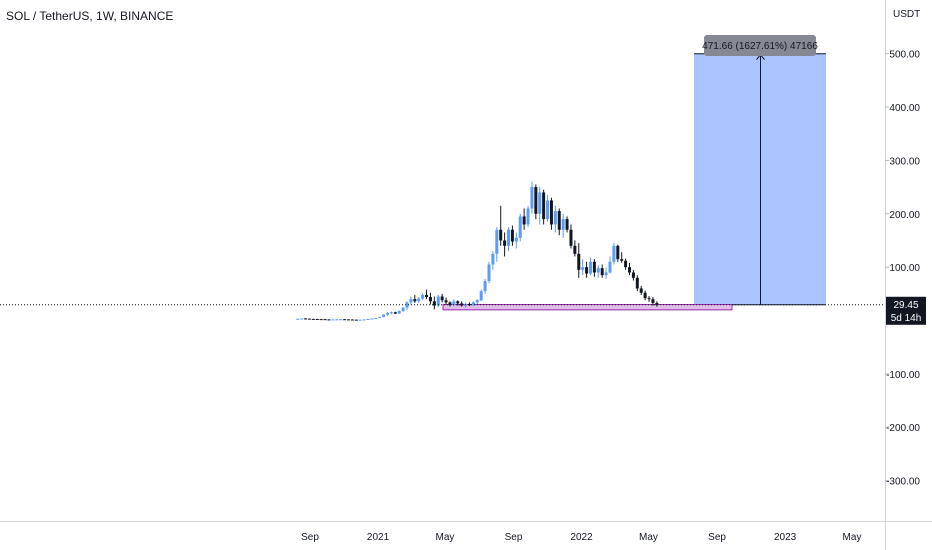 Image resolution: width=932 pixels, height=550 pixels. What do you see at coordinates (90, 16) in the screenshot?
I see `symbol-legend: SOL / TetherUS, 1W, BINANCE` at bounding box center [90, 16].